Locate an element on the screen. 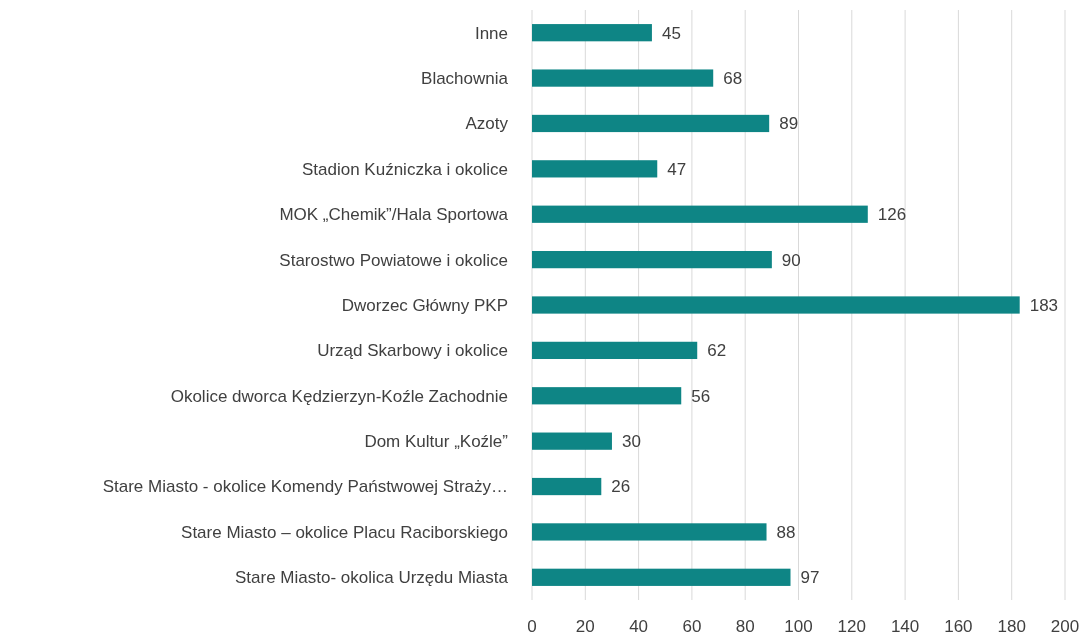 Image resolution: width=1088 pixels, height=641 pixels. y-tick-label: Stadion Kuźniczka i okolice is located at coordinates (404, 169).